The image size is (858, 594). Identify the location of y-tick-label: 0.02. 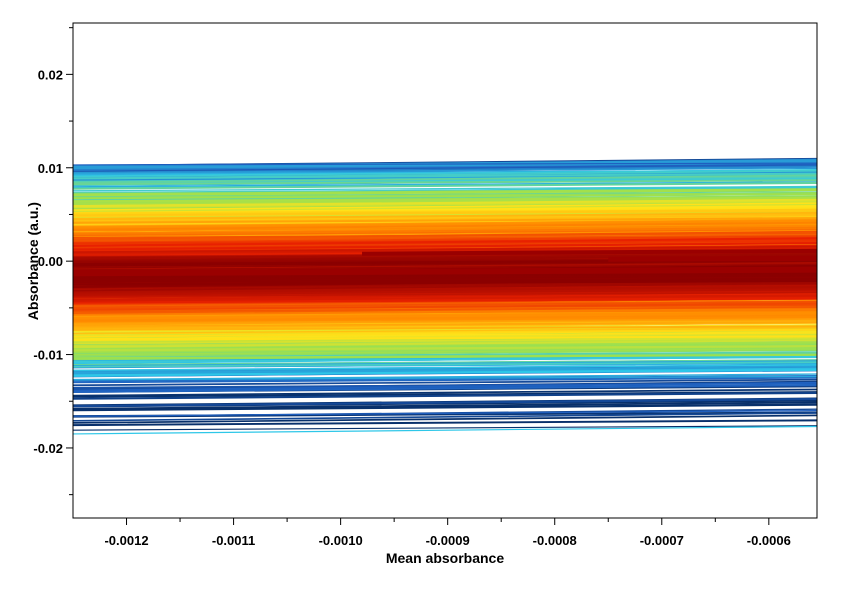
(50, 74).